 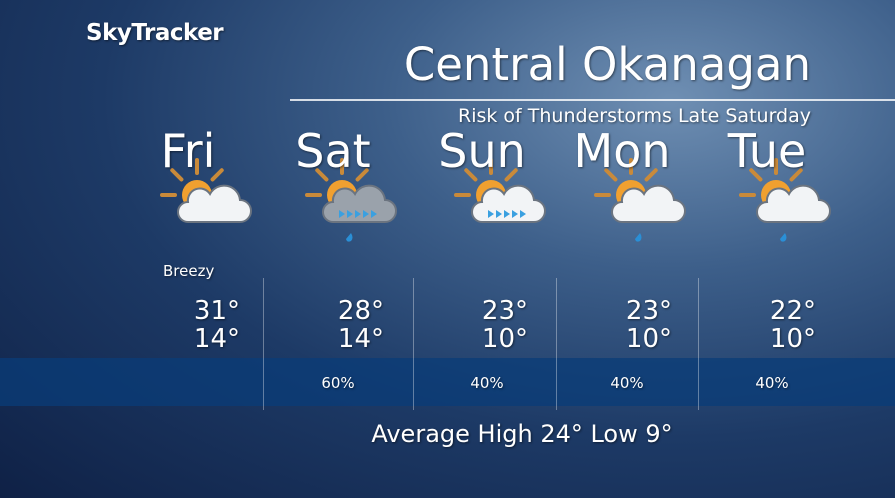 What do you see at coordinates (216, 311) in the screenshot?
I see `high-temp: 31°` at bounding box center [216, 311].